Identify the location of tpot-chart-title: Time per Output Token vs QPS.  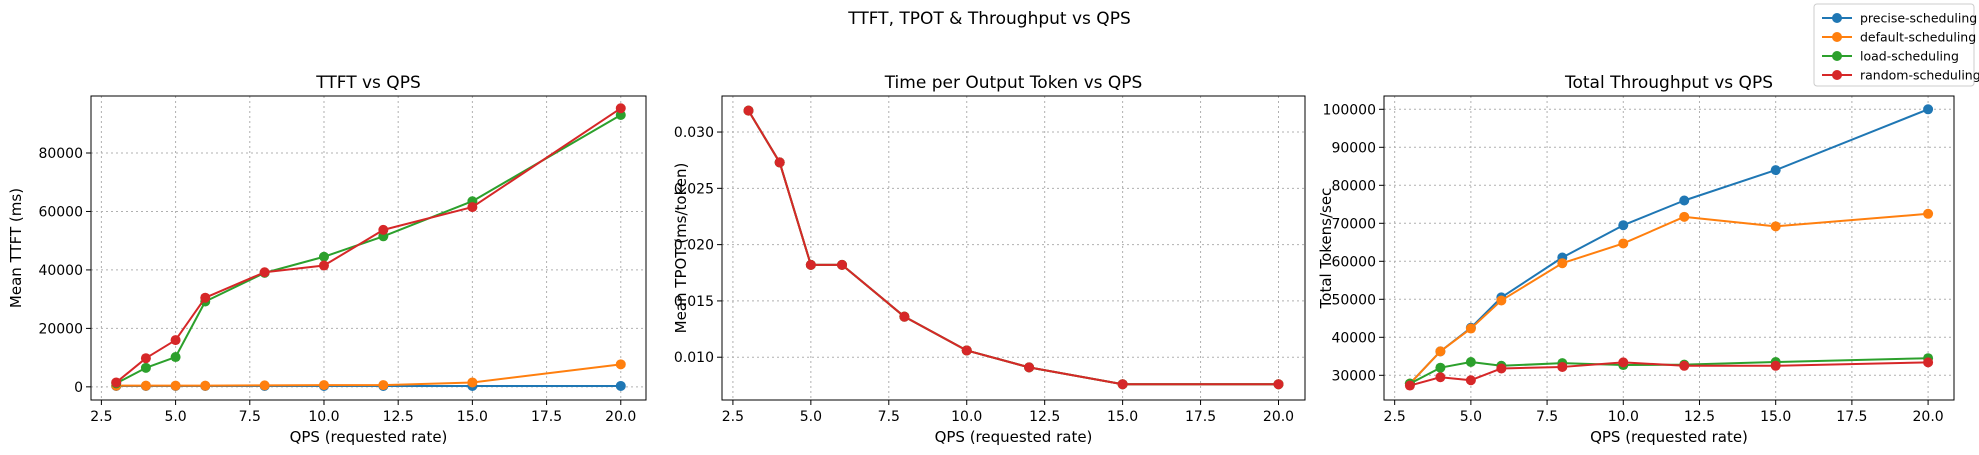
(1013, 83).